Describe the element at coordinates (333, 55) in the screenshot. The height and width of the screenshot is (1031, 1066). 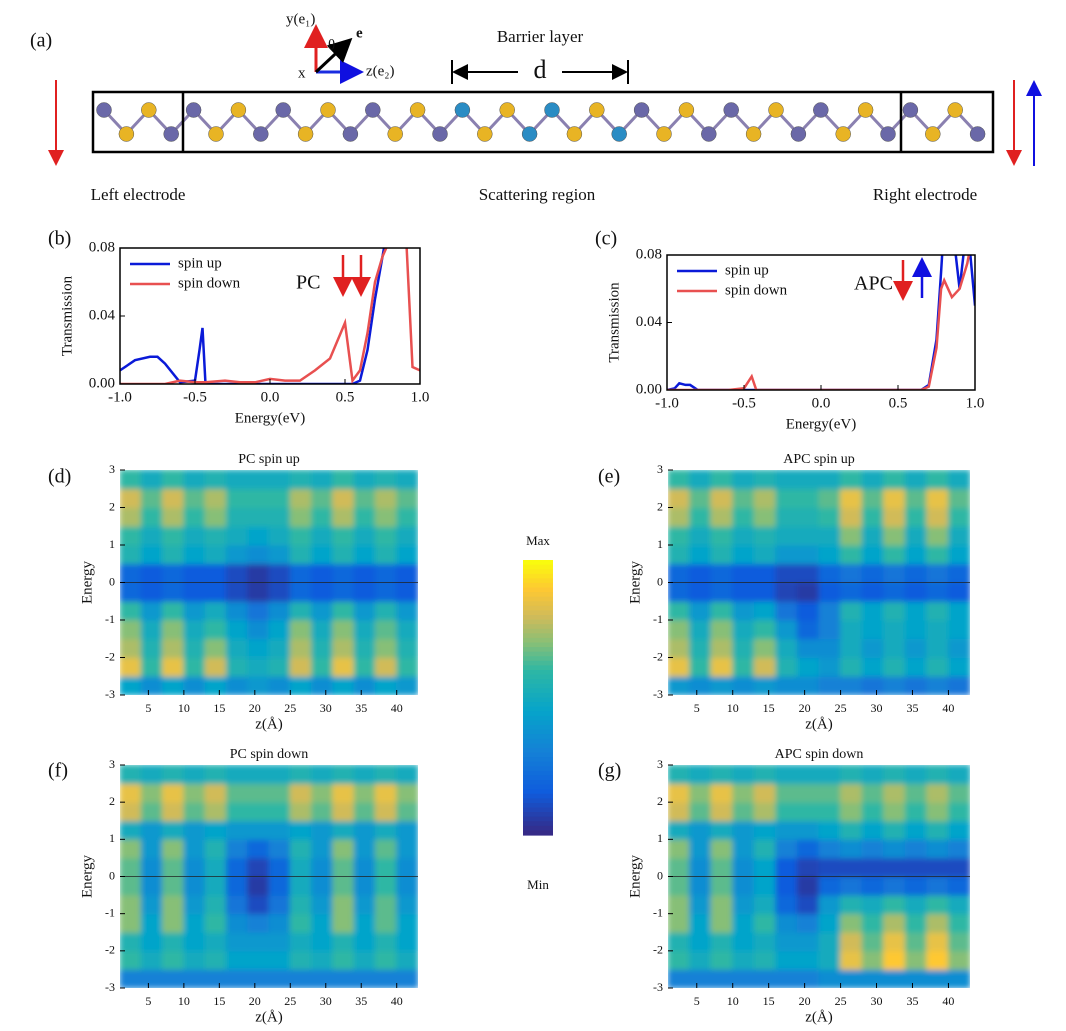
I see `axis-arrow` at that location.